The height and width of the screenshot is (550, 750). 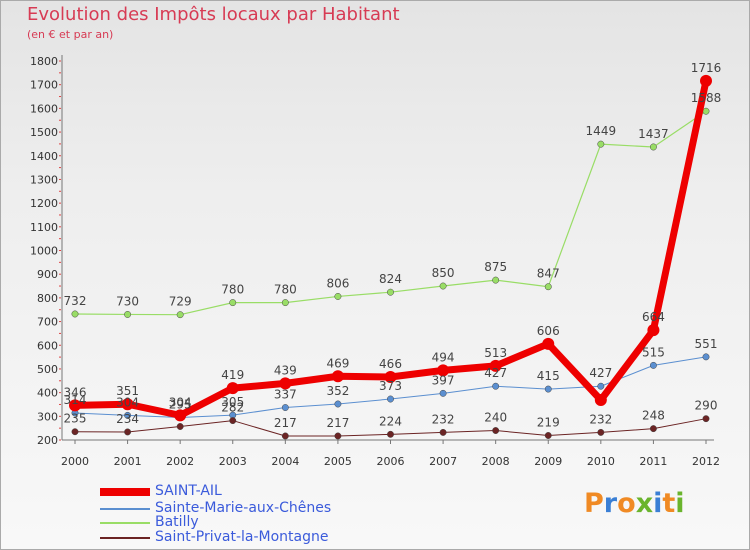 What do you see at coordinates (443, 380) in the screenshot?
I see `data-label: 397` at bounding box center [443, 380].